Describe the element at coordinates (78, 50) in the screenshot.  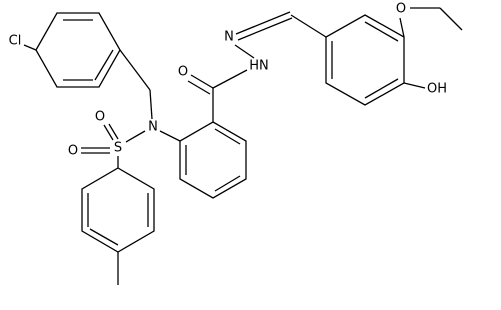
I see `chlorophenyl-ring` at that location.